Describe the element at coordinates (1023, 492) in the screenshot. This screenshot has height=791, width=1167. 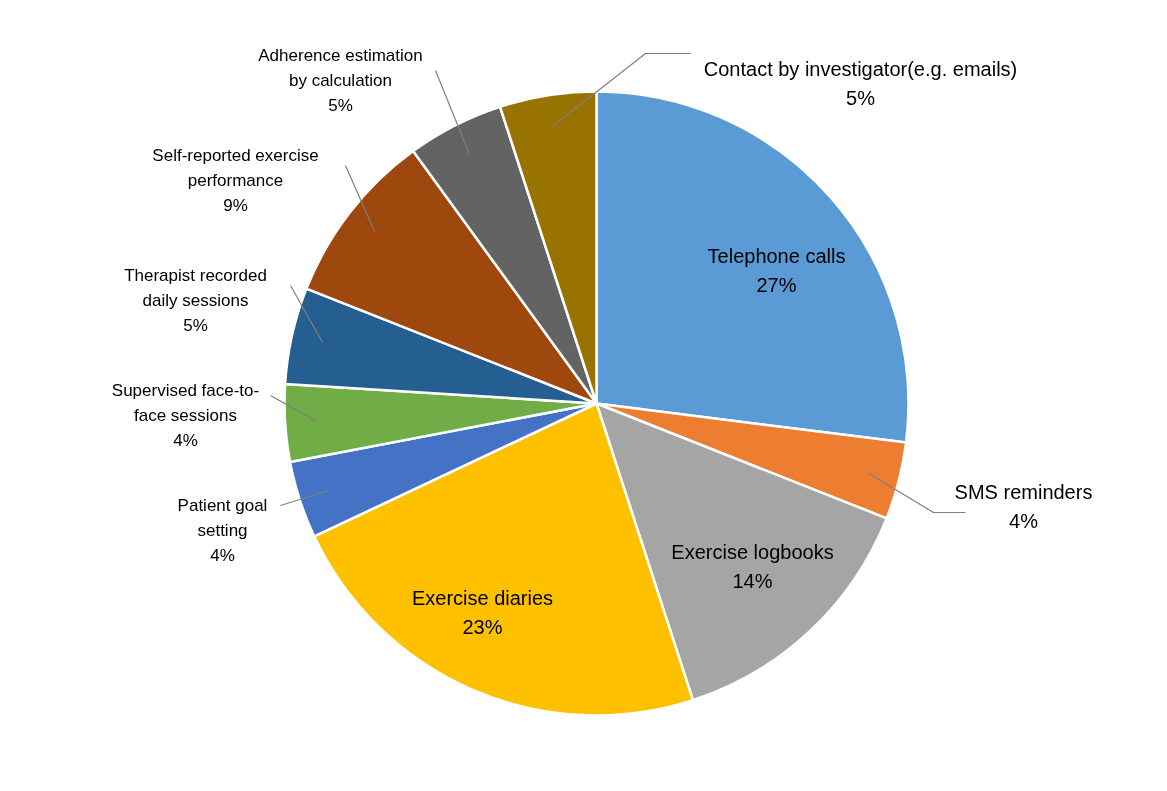
I see `slice-label: SMS reminders` at that location.